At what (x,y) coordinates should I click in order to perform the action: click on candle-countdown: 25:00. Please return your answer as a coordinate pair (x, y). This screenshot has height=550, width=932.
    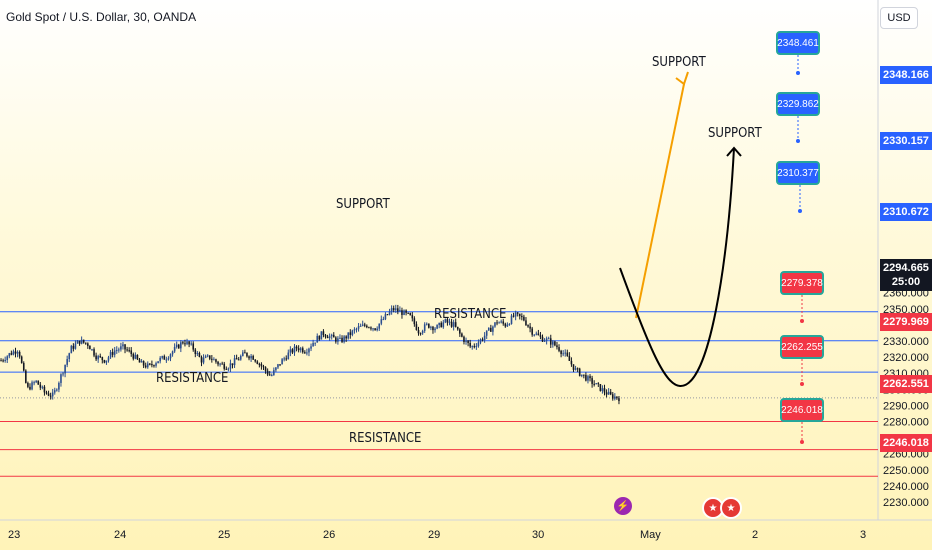
    Looking at the image, I should click on (906, 282).